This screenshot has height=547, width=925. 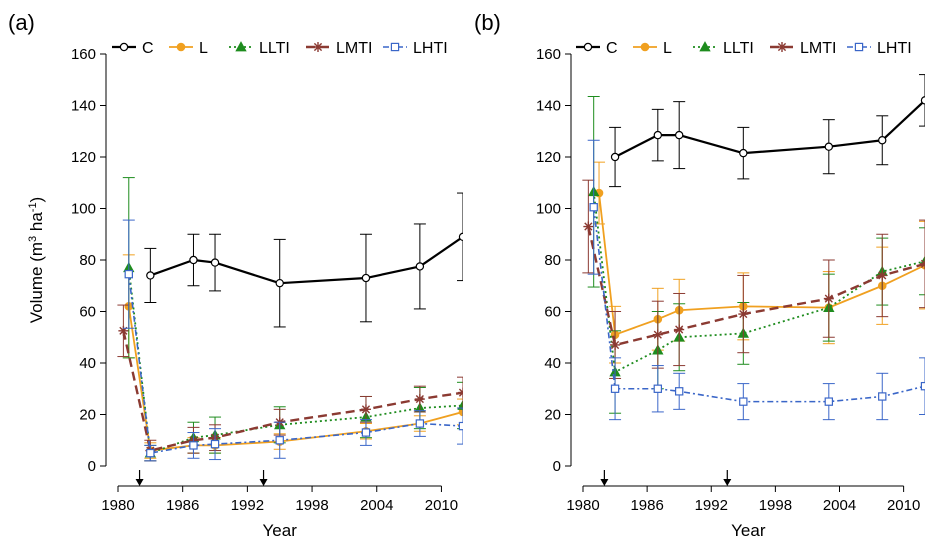 What do you see at coordinates (903, 505) in the screenshot?
I see `x-tick-label: 2010` at bounding box center [903, 505].